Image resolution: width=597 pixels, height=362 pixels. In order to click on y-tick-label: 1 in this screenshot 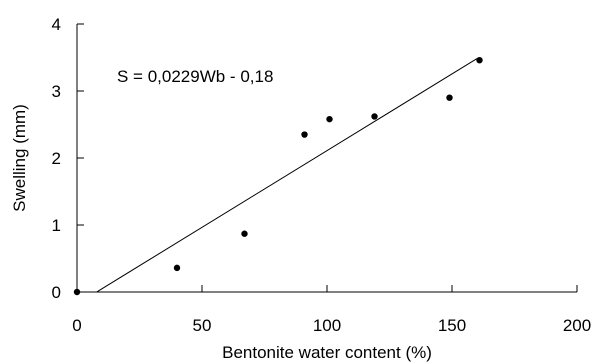, I will do `click(56, 225)`.